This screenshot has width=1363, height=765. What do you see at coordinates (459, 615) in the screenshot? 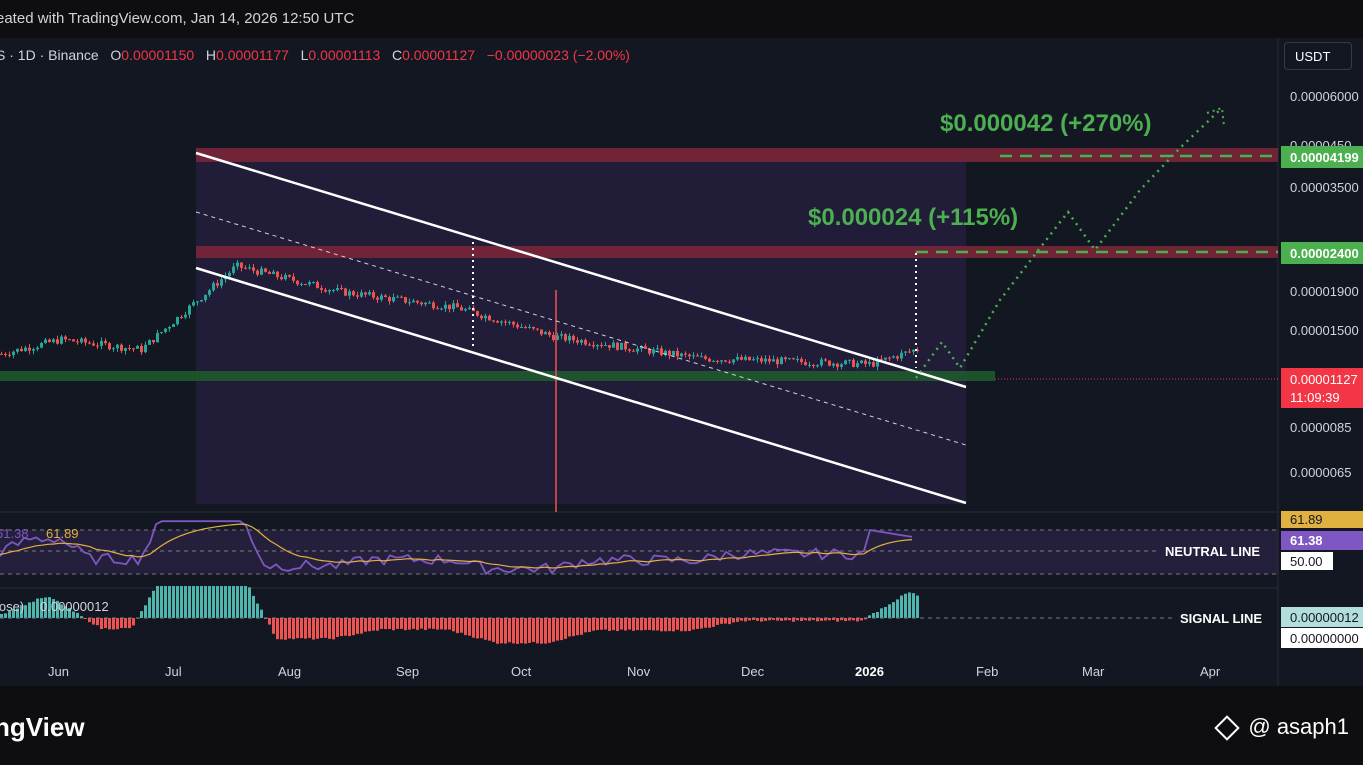
I see `macd-histogram` at bounding box center [459, 615].